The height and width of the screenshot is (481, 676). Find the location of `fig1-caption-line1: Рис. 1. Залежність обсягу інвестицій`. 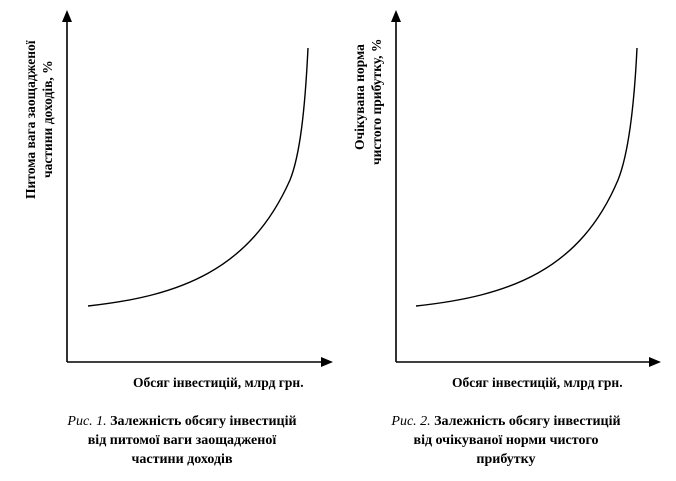

fig1-caption-line1: Рис. 1. Залежність обсягу інвестицій is located at coordinates (182, 421).